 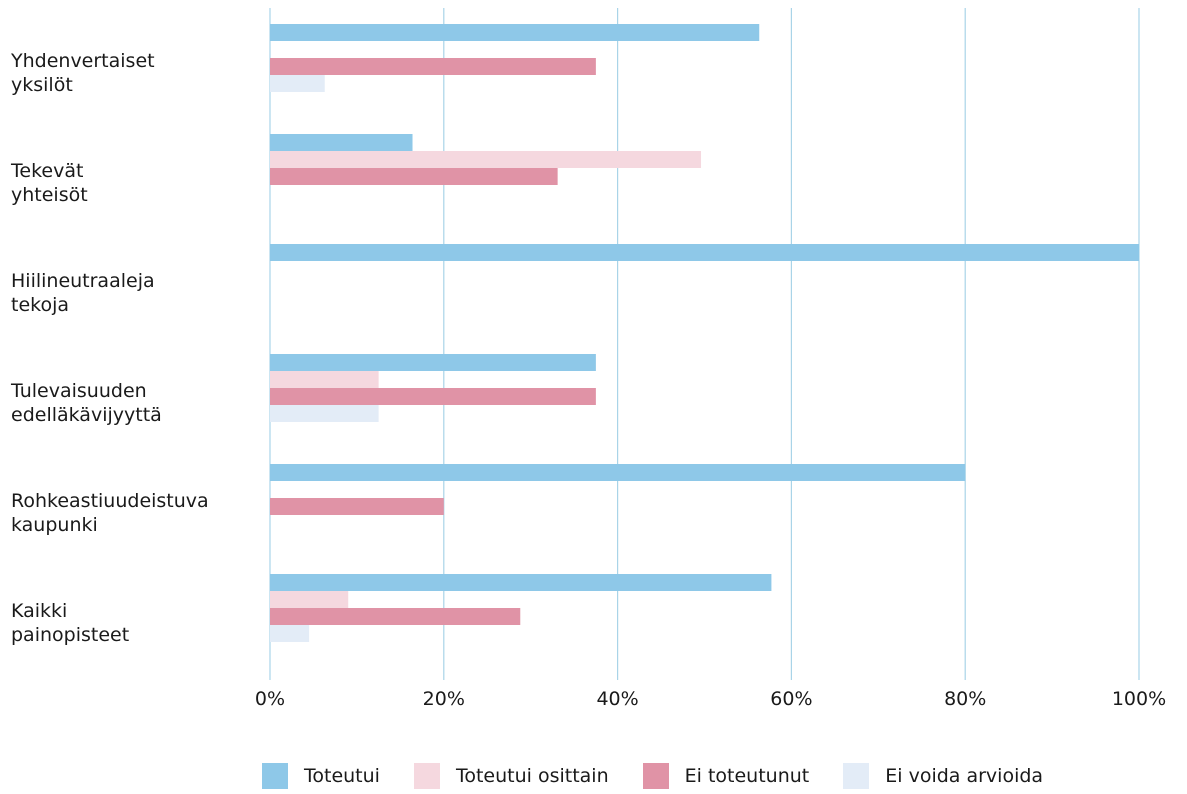 What do you see at coordinates (39, 611) in the screenshot?
I see `category-label-line: Kaikki` at bounding box center [39, 611].